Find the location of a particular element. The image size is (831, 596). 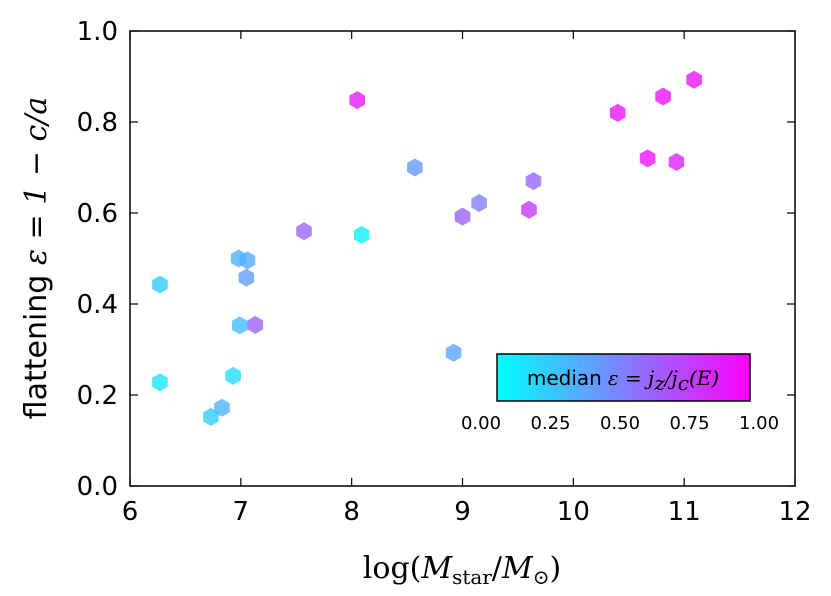

y-tick-label: 0.4 is located at coordinates (97, 305).